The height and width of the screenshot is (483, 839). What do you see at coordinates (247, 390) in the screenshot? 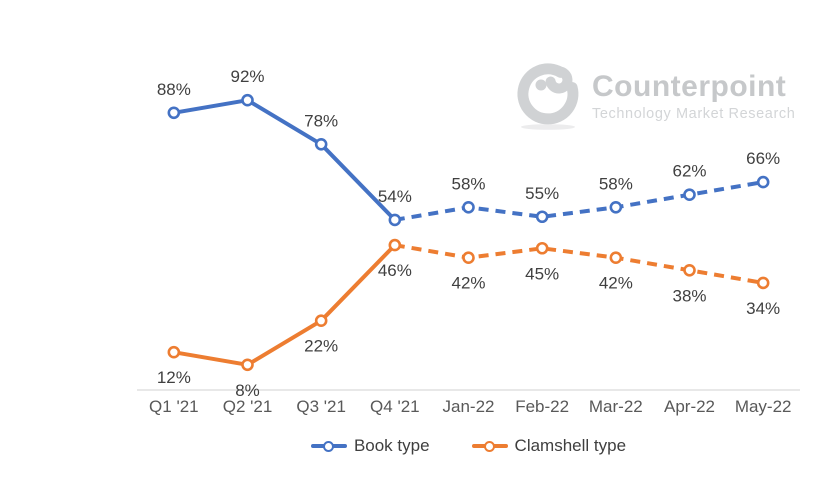
I see `series-clamshell-type-data-label: 8%` at bounding box center [247, 390].